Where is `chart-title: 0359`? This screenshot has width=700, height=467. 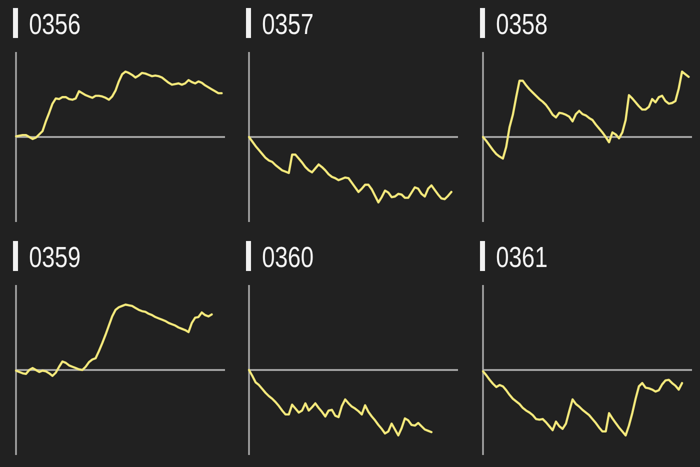
chart-title: 0359 is located at coordinates (55, 258).